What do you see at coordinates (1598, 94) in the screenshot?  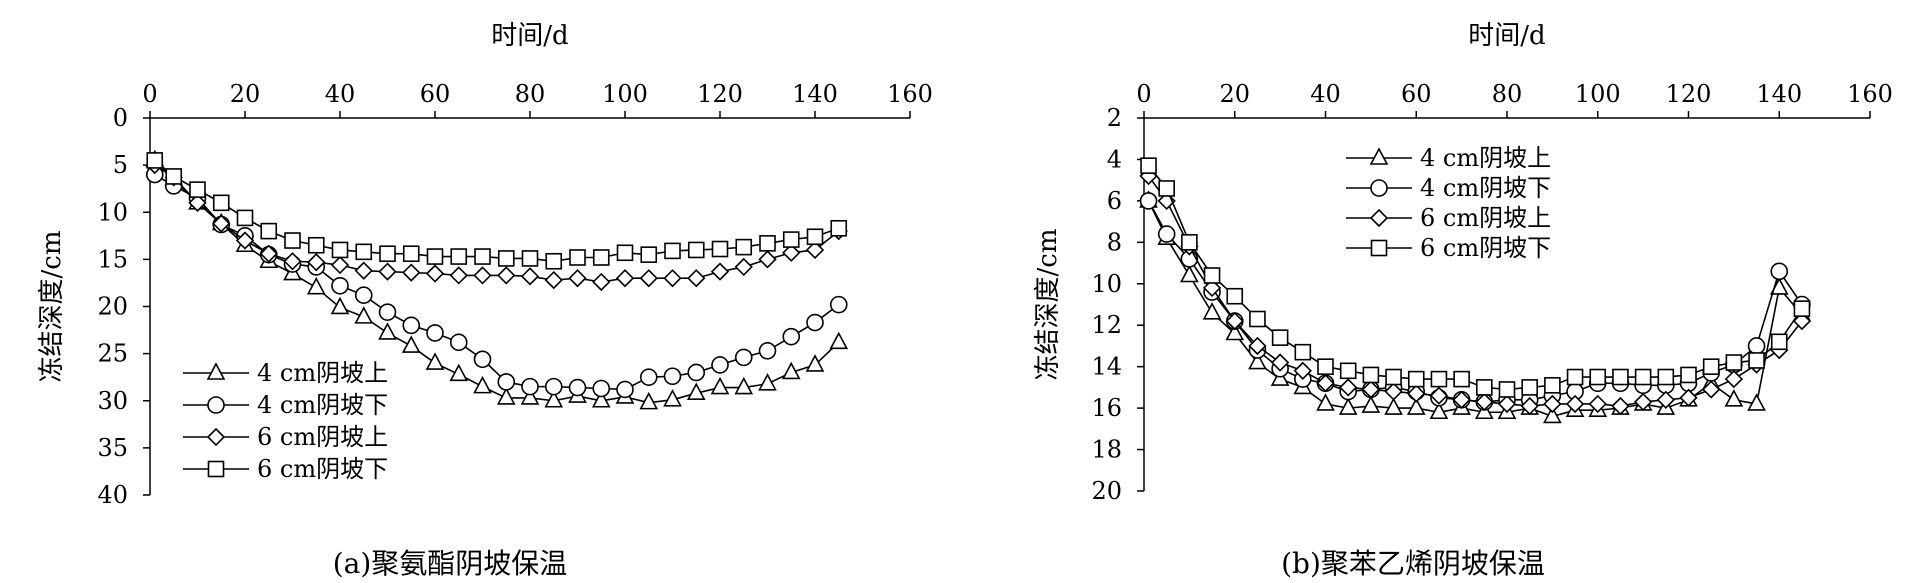 I see `x-tick-label: 100` at bounding box center [1598, 94].